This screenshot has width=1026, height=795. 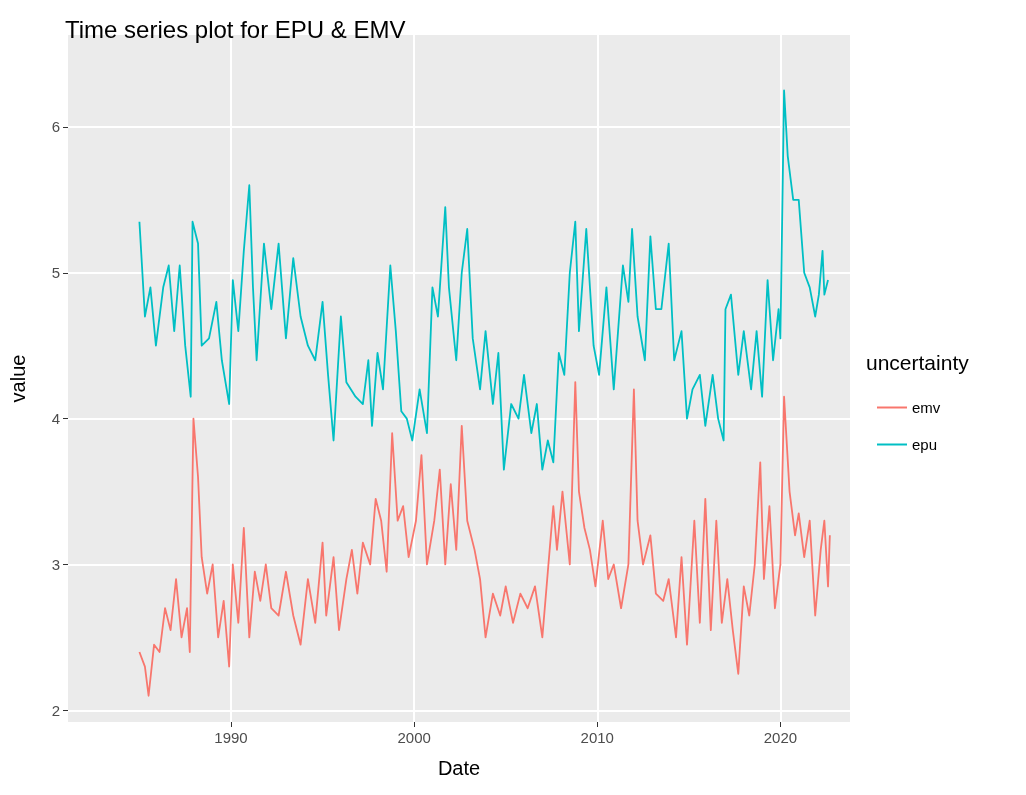 I want to click on x-tick-label: 2000, so click(x=414, y=737).